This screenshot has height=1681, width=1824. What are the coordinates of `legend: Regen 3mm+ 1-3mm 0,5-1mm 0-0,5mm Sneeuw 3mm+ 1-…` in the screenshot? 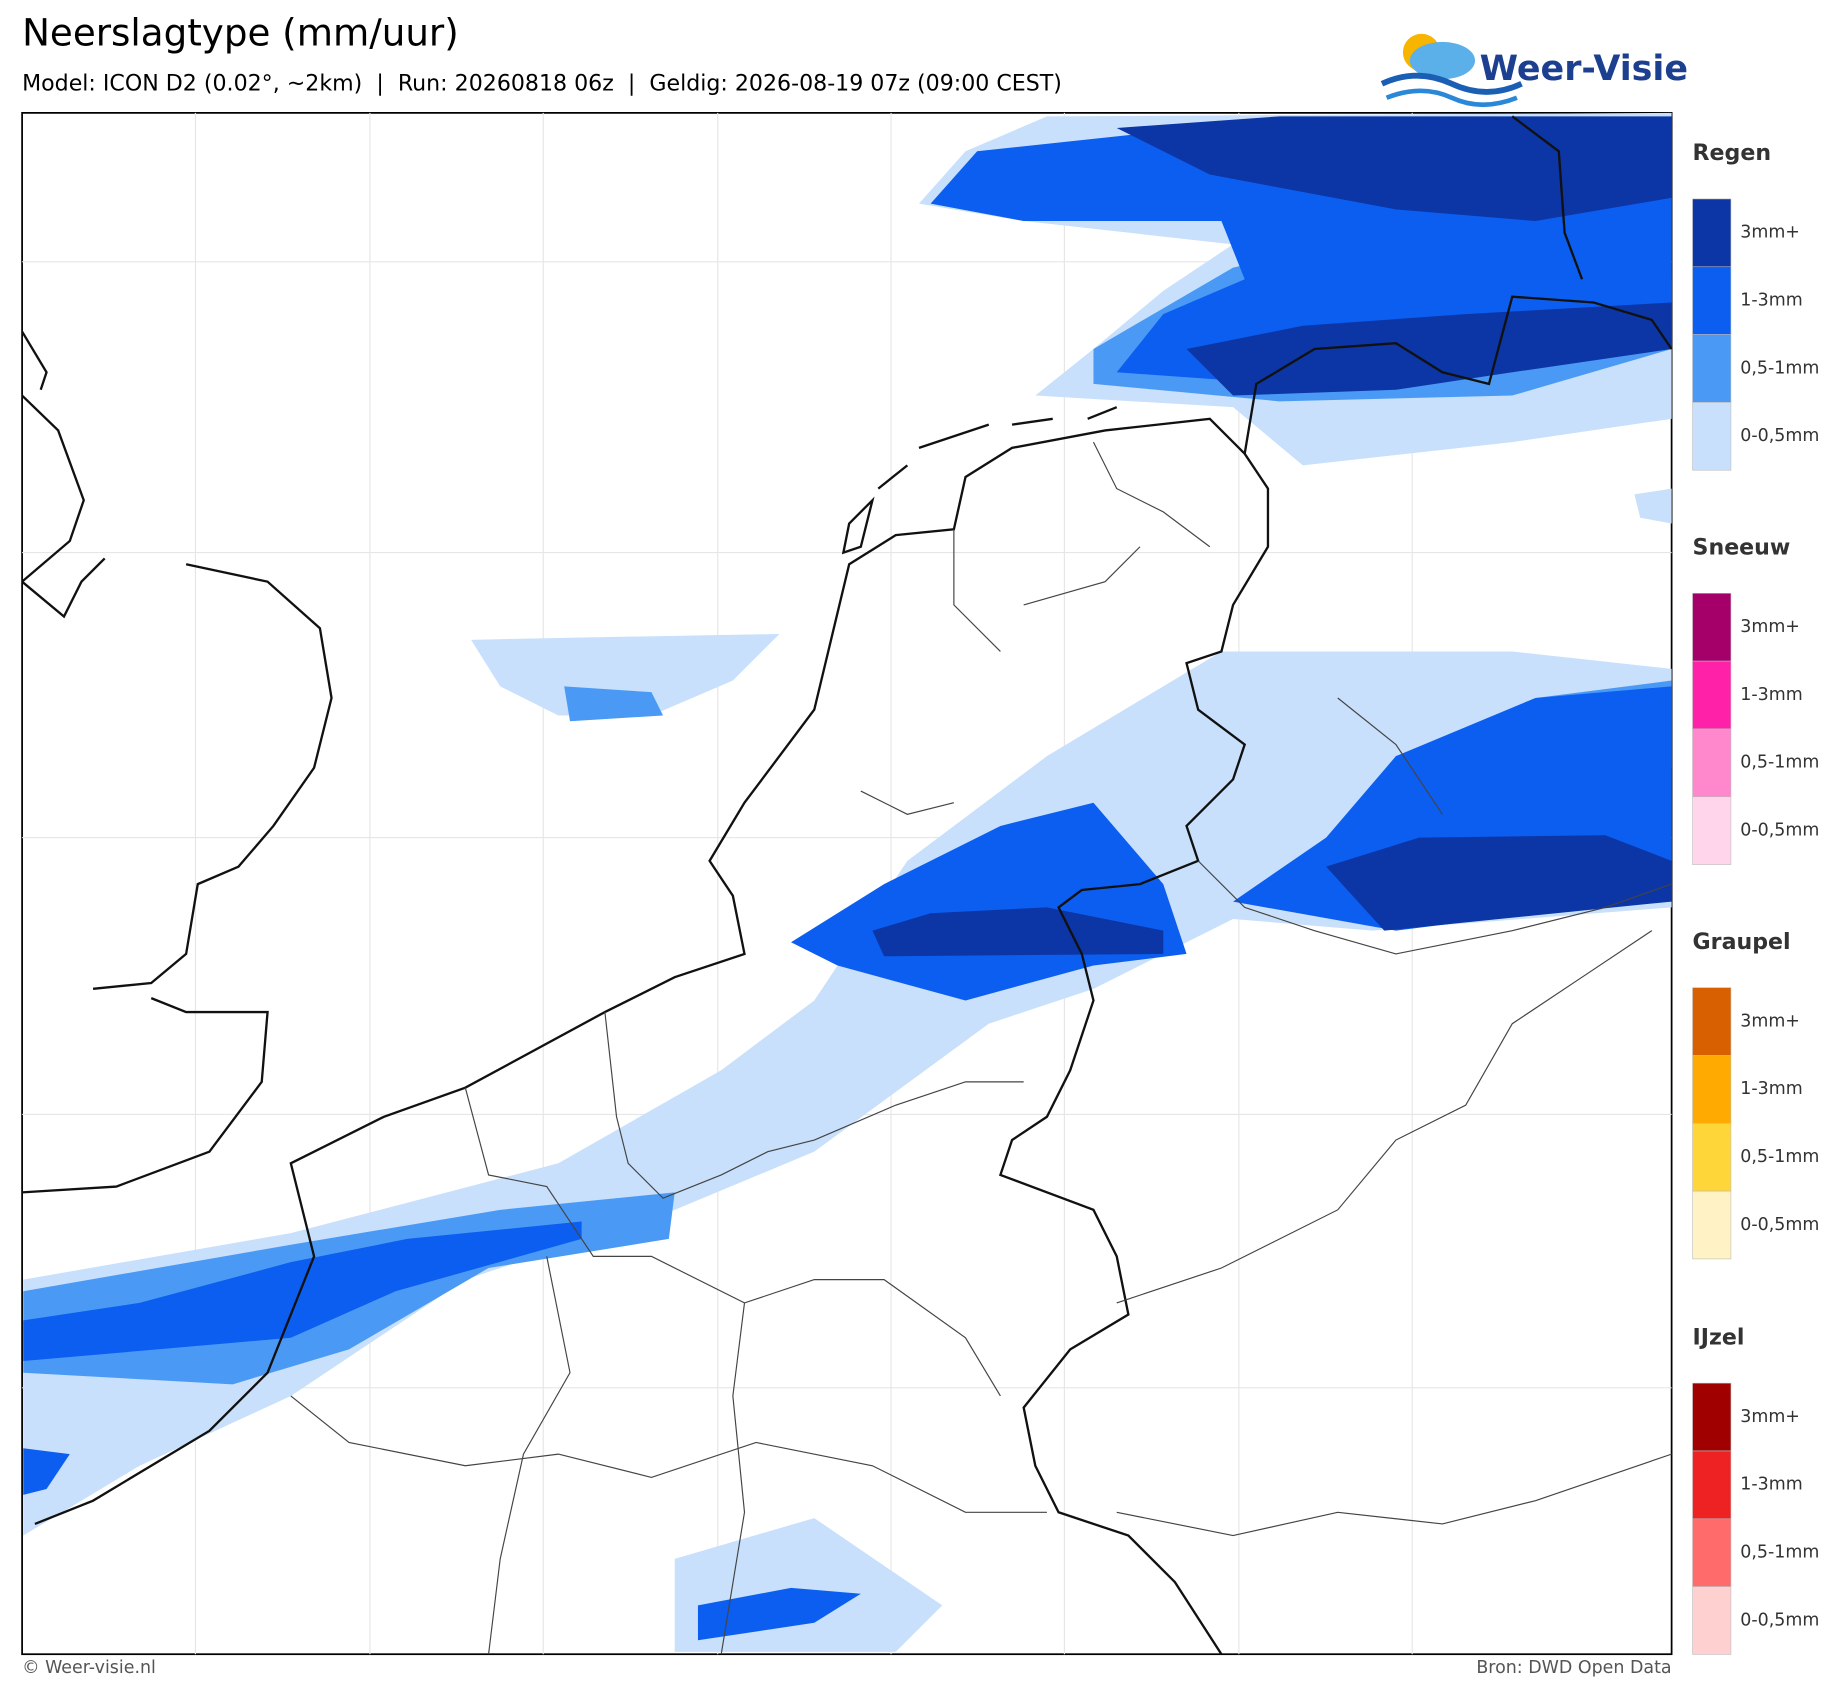 It's located at (1755, 897).